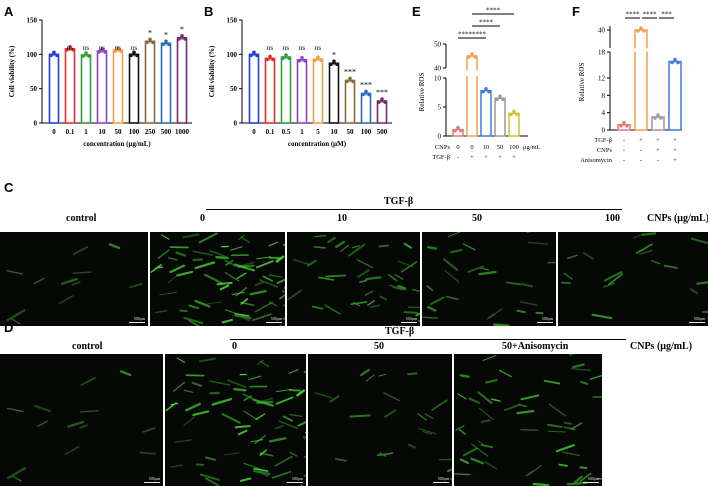 Image resolution: width=708 pixels, height=486 pixels. What do you see at coordinates (234, 89) in the screenshot?
I see `b-ytick-label-1: 50` at bounding box center [234, 89].